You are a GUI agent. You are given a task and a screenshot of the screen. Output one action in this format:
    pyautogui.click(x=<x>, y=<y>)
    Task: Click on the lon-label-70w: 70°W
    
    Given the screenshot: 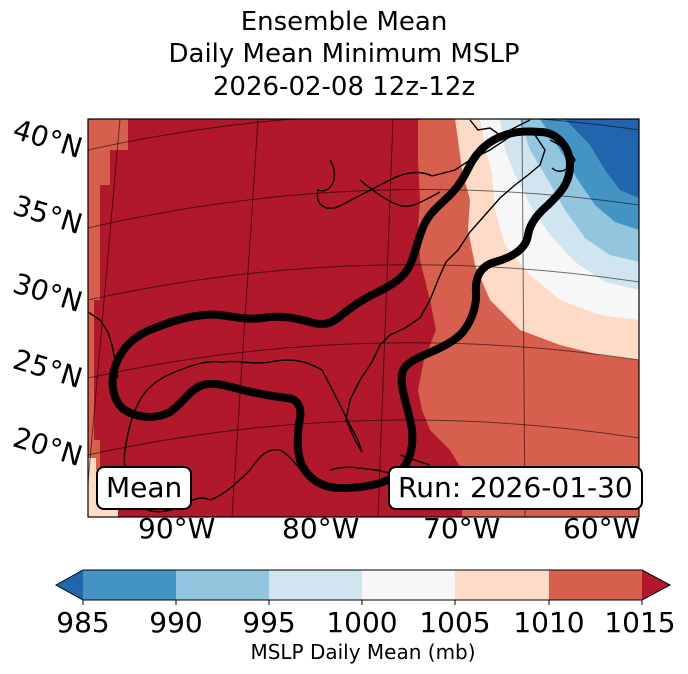 What is the action you would take?
    pyautogui.click(x=462, y=528)
    